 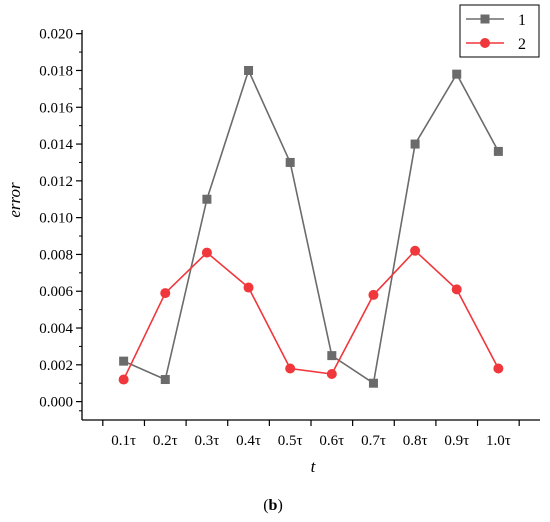 I want to click on legend-label-1: 1, so click(x=522, y=20).